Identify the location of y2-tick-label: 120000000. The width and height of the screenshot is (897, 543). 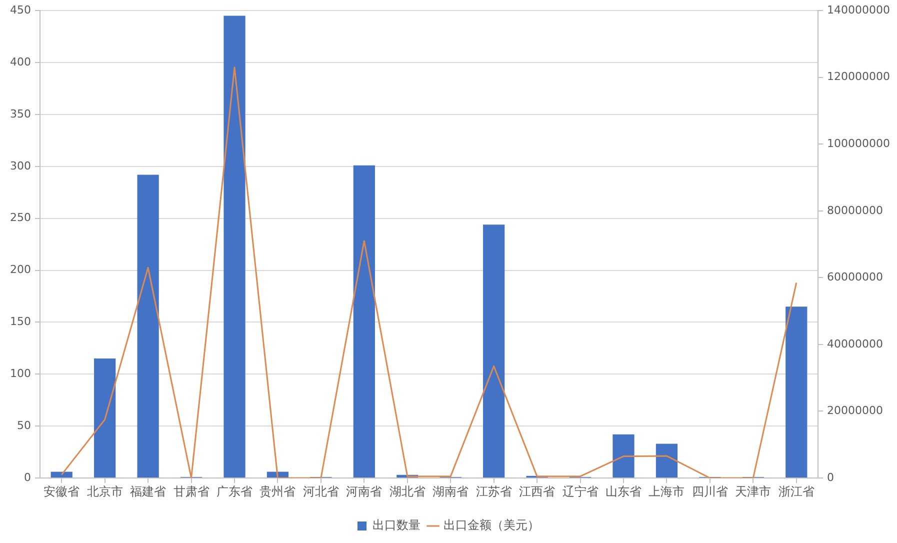
(858, 77).